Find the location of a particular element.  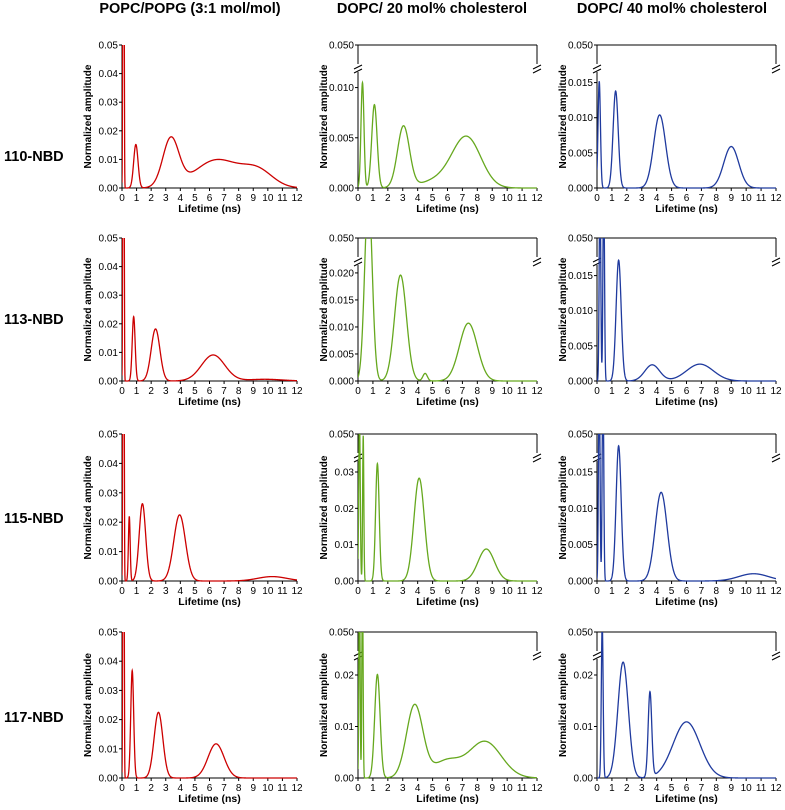

y-tick-label: 0.010 is located at coordinates (341, 327).